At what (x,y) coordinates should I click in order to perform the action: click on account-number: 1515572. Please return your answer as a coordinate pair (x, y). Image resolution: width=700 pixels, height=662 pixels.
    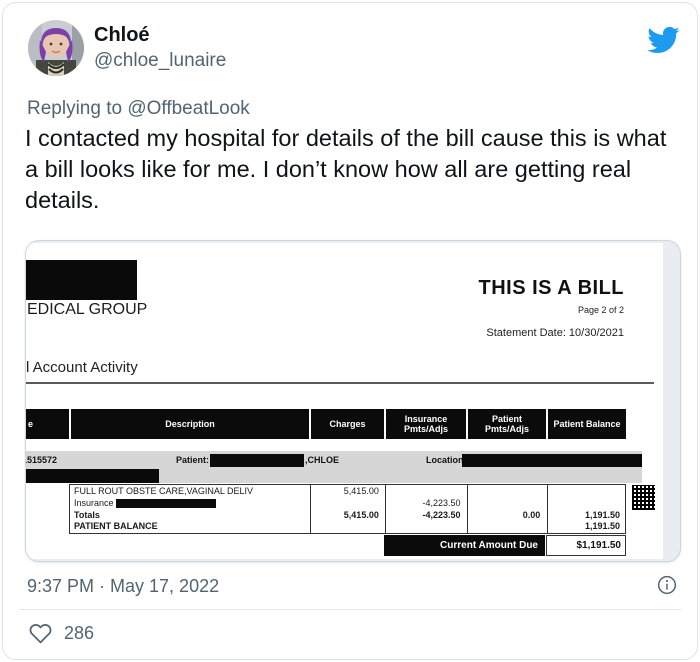
    Looking at the image, I should click on (41, 460).